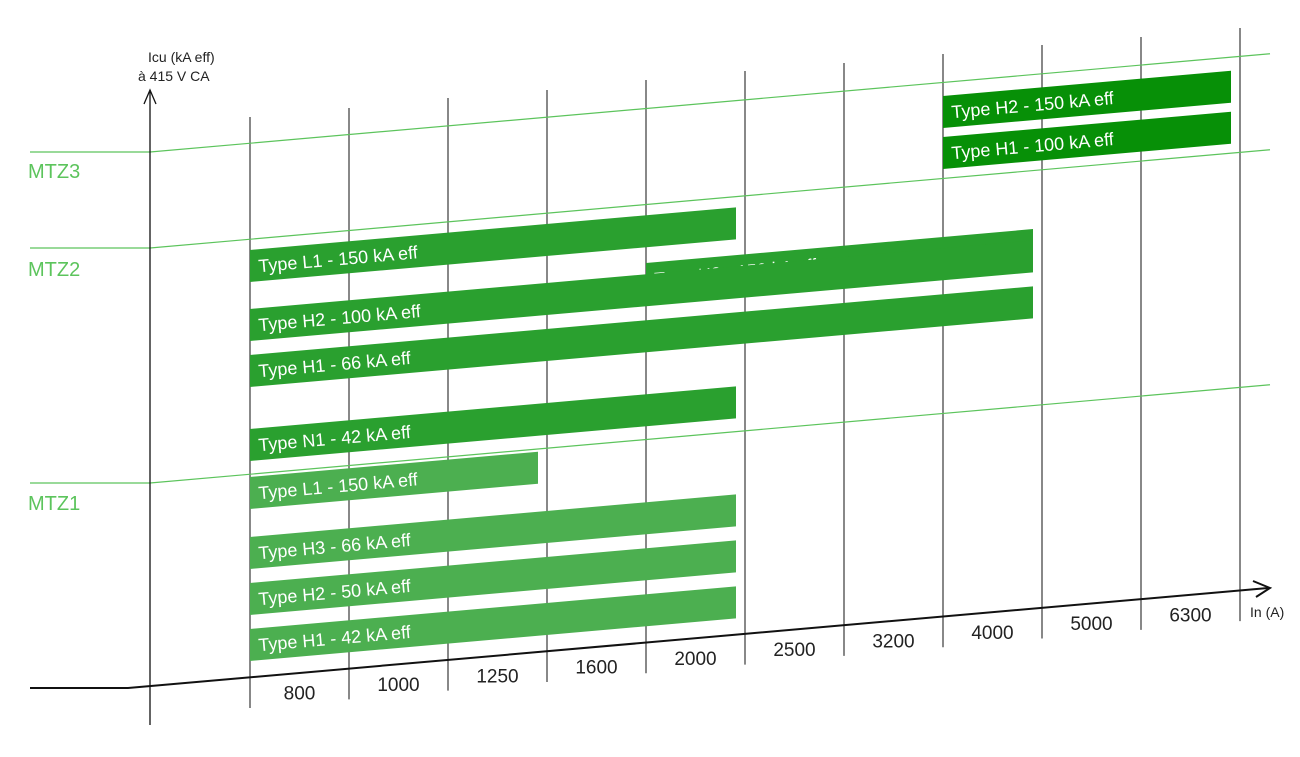 The image size is (1300, 757). Describe the element at coordinates (398, 685) in the screenshot. I see `x-tick-label: 1000` at that location.